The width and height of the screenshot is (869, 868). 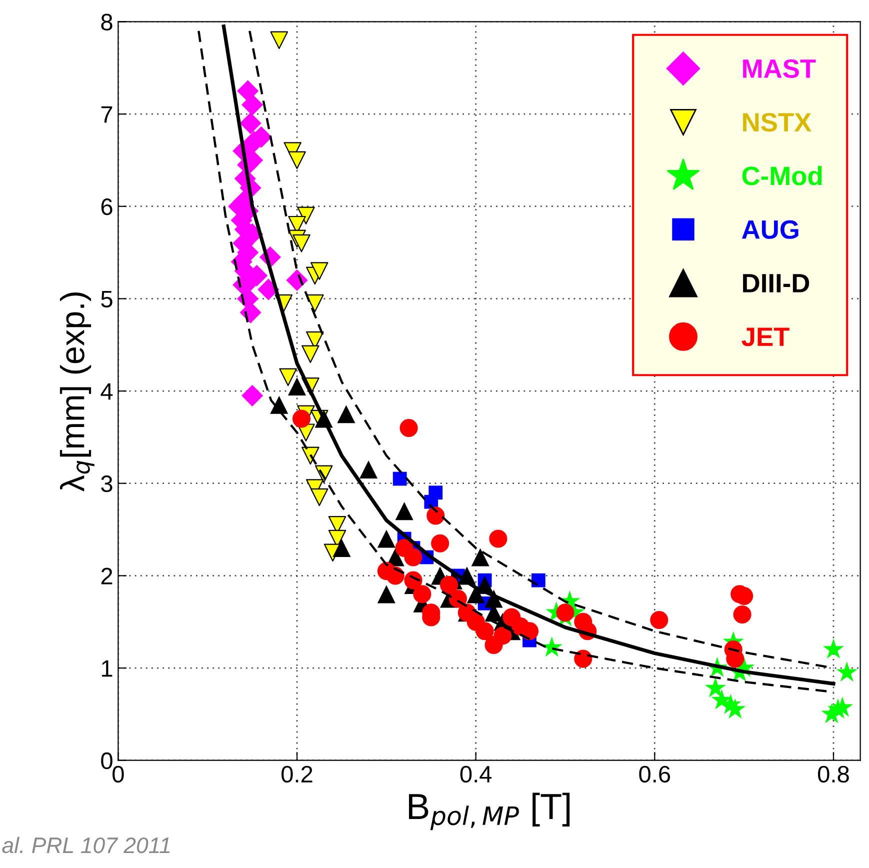 I want to click on legend-label: DIII-D, so click(x=776, y=283).